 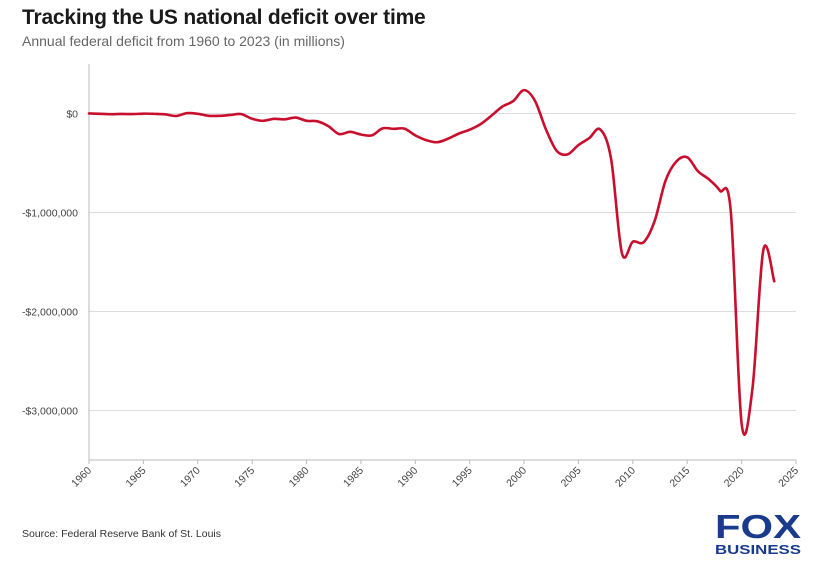 What do you see at coordinates (72, 115) in the screenshot?
I see `y-tick-label: $0` at bounding box center [72, 115].